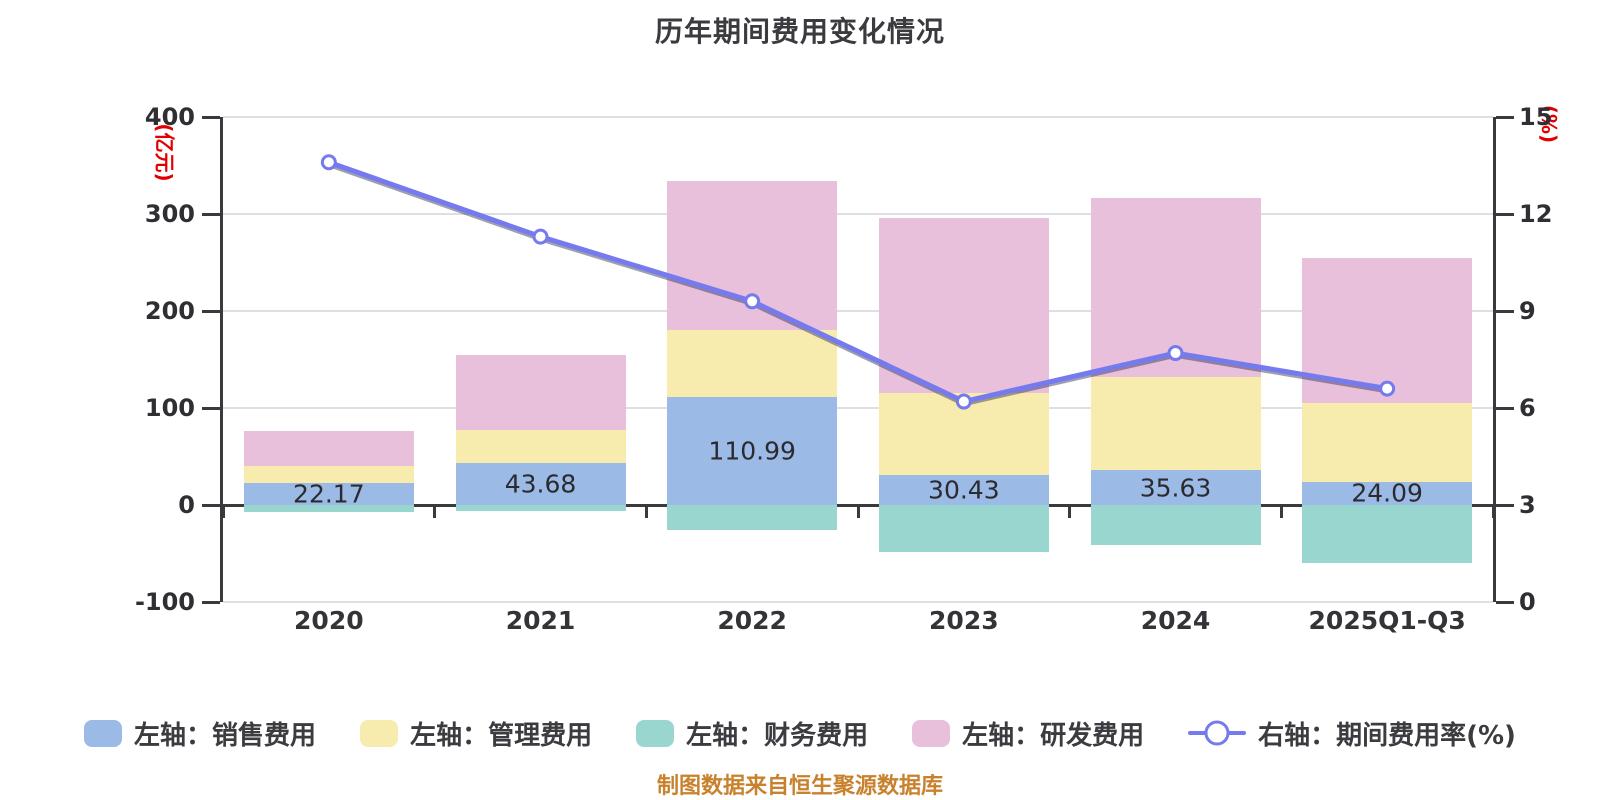  I want to click on bar-segment-finance-2021, so click(540, 508).